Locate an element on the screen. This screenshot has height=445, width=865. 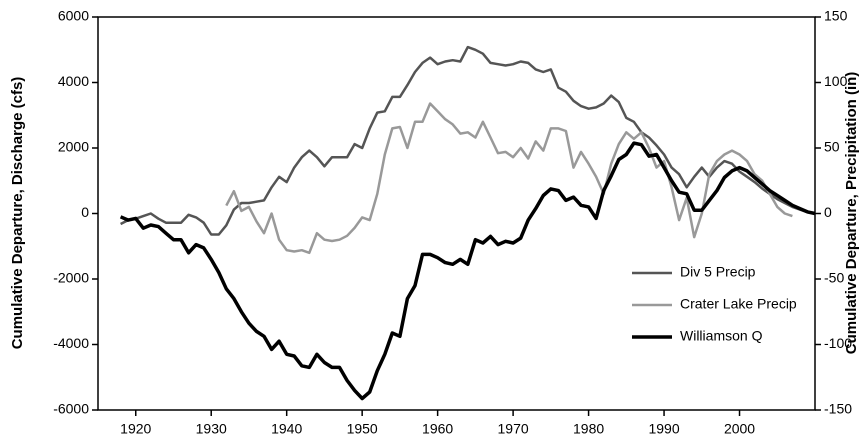
x-tick-label: 1960 is located at coordinates (437, 429).